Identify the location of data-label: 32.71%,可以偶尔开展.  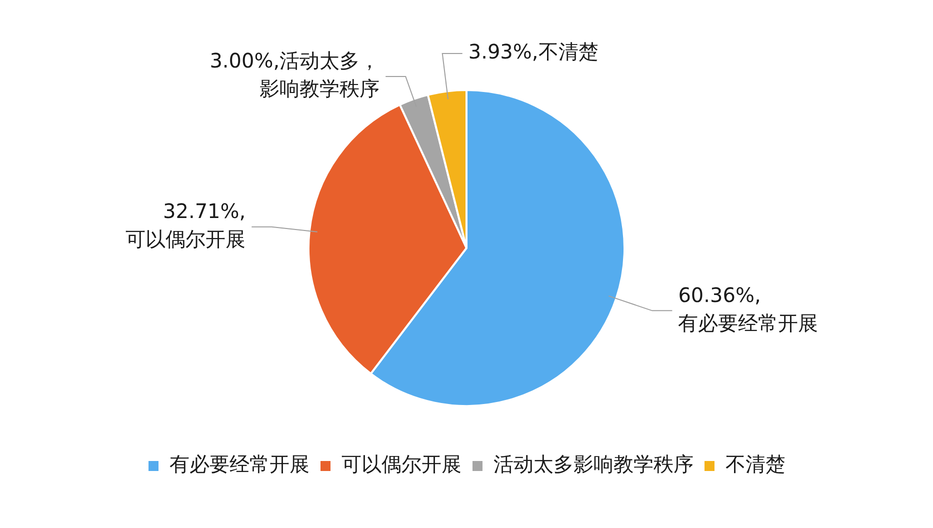
(186, 225).